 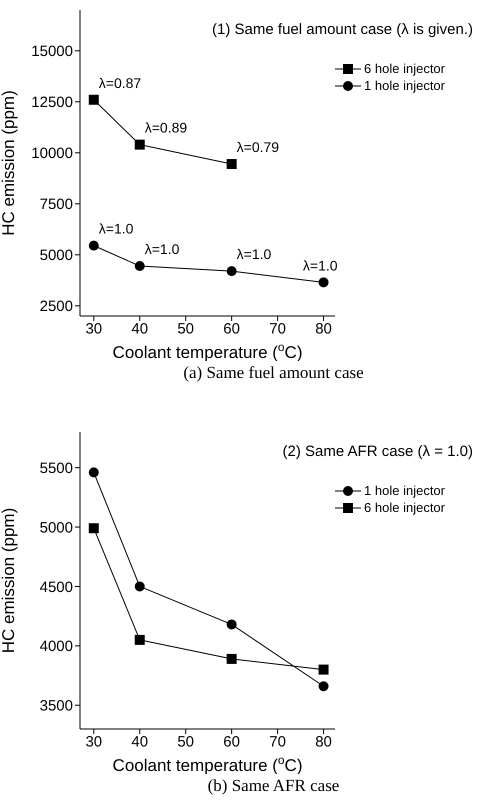 I want to click on y-tick-label: 2500, so click(x=56, y=307).